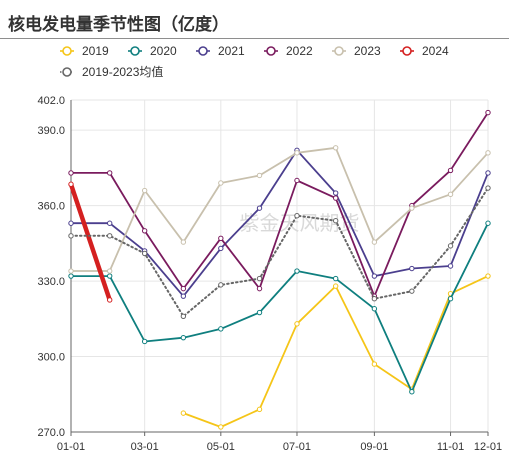  Describe the element at coordinates (51, 433) in the screenshot. I see `y-tick-label: 270.0` at that location.